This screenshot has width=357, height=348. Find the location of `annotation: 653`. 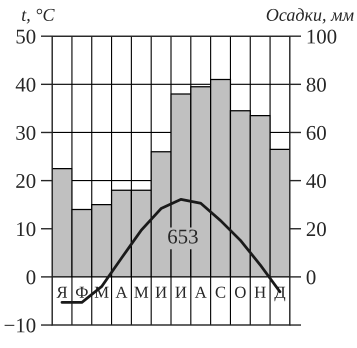

annotation: 653 is located at coordinates (183, 237).